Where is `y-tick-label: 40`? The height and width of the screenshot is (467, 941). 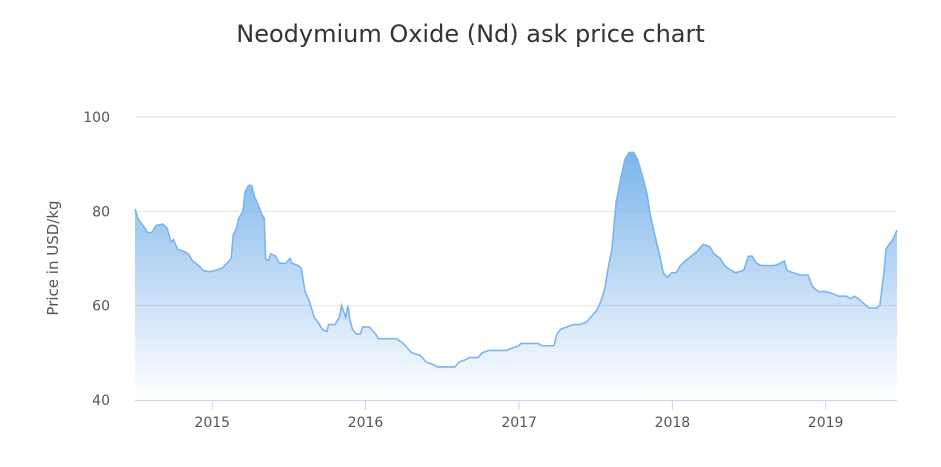 y-tick-label: 40 is located at coordinates (101, 401).